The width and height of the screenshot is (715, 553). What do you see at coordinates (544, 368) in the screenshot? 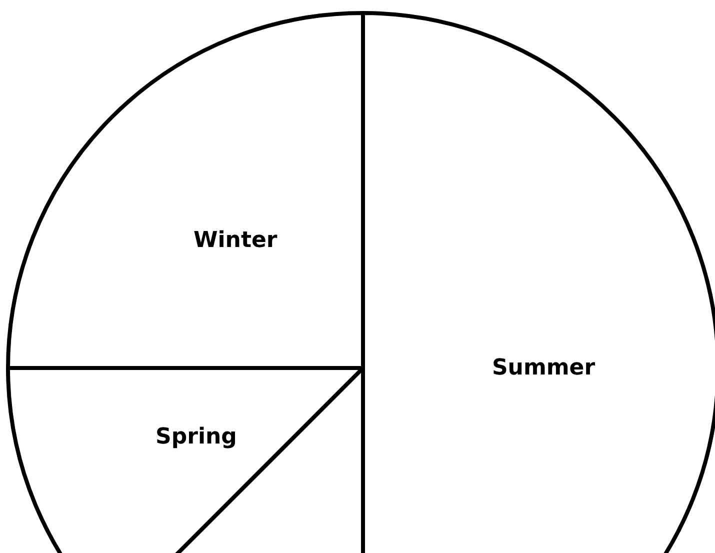
I see `slice-label: Summer` at bounding box center [544, 368].